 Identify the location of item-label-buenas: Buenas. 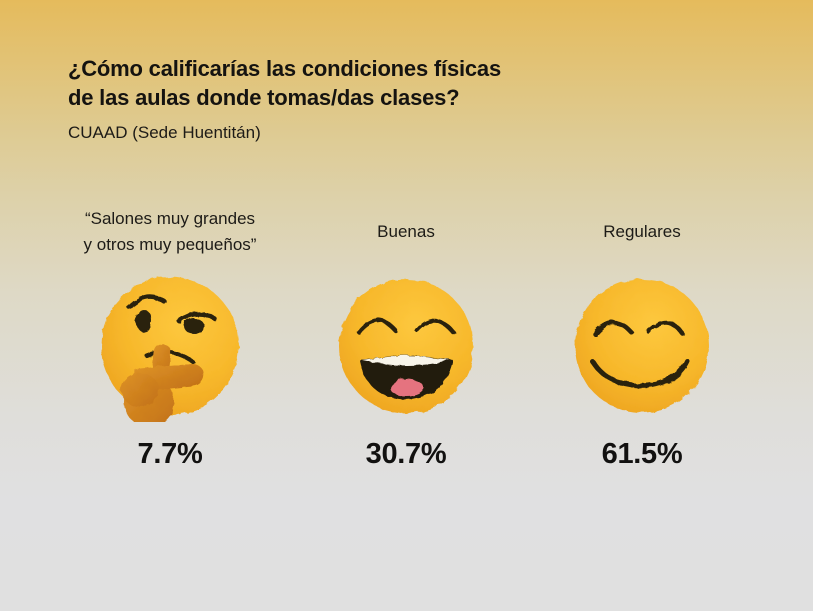
(406, 231).